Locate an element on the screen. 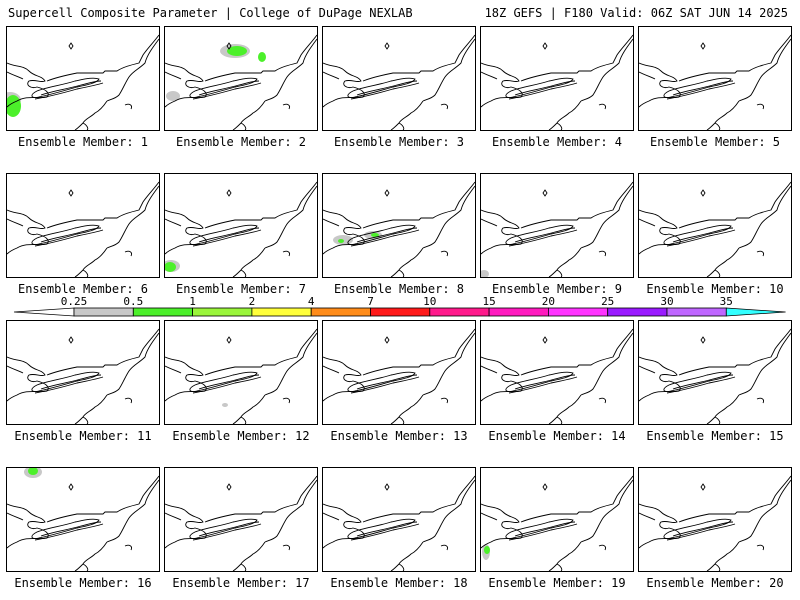 This screenshot has width=800, height=600. ensemble-member-label: Ensemble Member: 8 is located at coordinates (399, 289).